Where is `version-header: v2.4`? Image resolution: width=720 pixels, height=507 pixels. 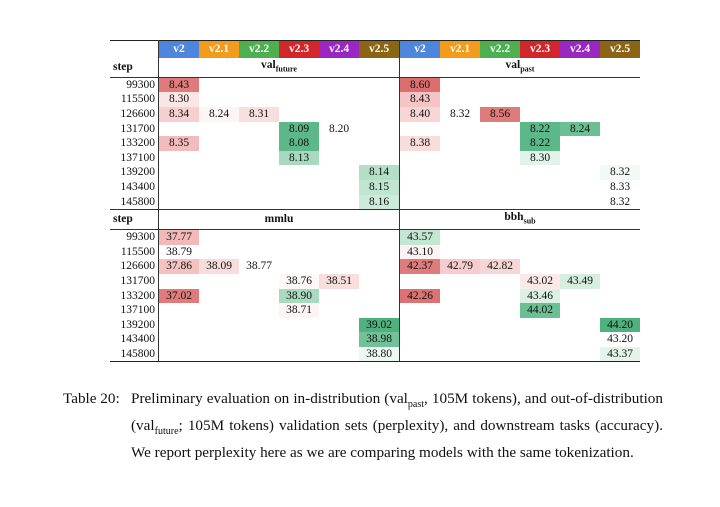 version-header: v2.4 is located at coordinates (580, 49).